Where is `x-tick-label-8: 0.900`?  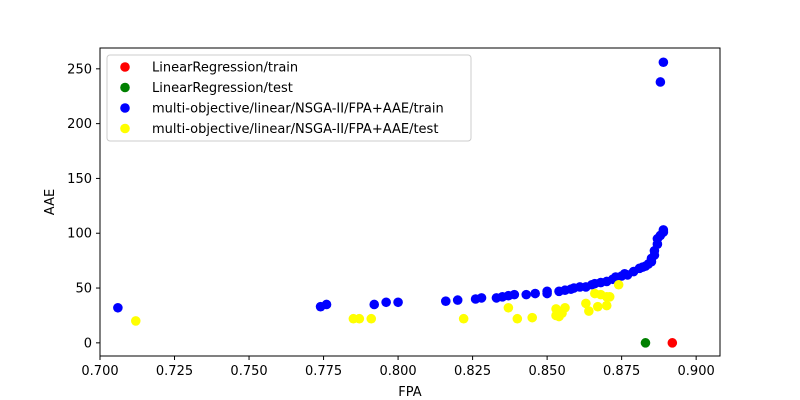
x-tick-label-8: 0.900 is located at coordinates (696, 371).